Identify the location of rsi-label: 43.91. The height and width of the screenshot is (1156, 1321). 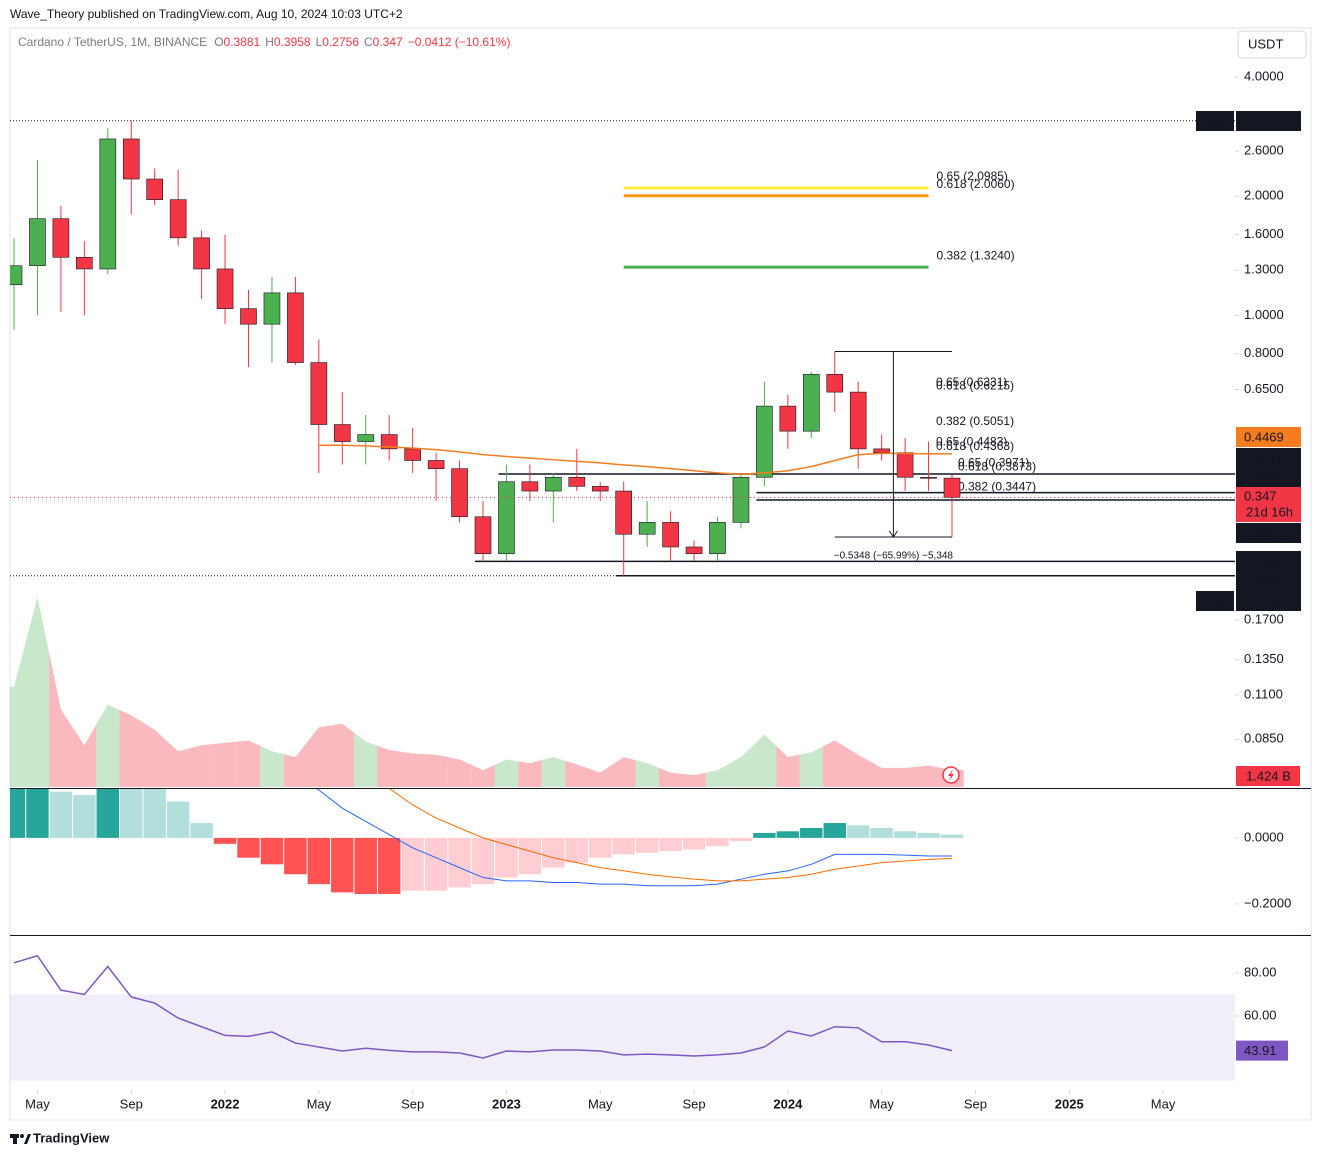
(1260, 1050).